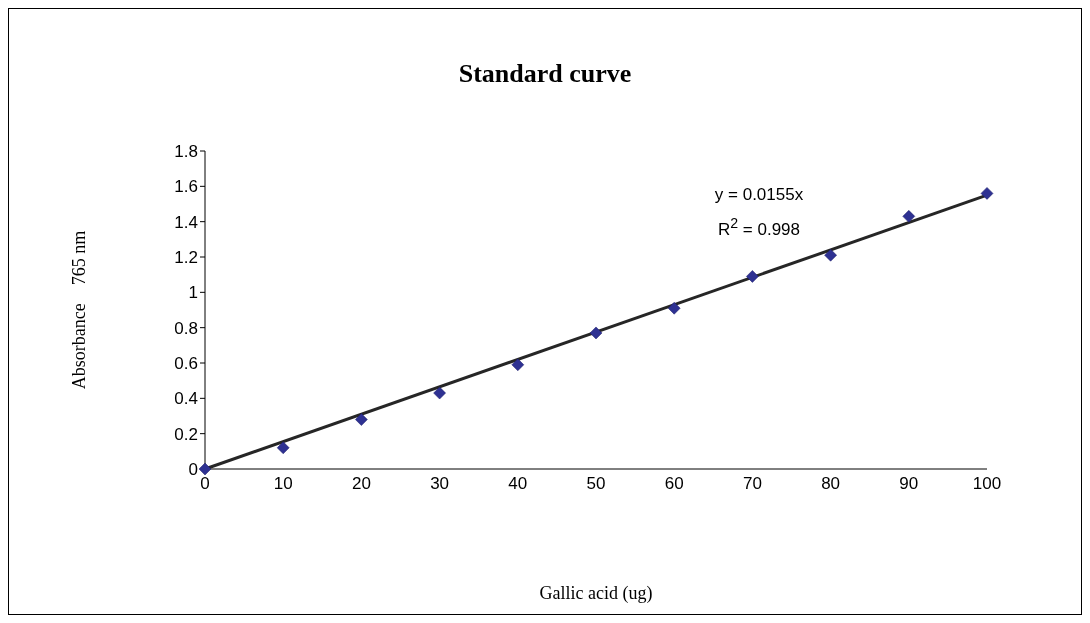 The image size is (1090, 623). What do you see at coordinates (674, 484) in the screenshot?
I see `x-tick-label: 60` at bounding box center [674, 484].